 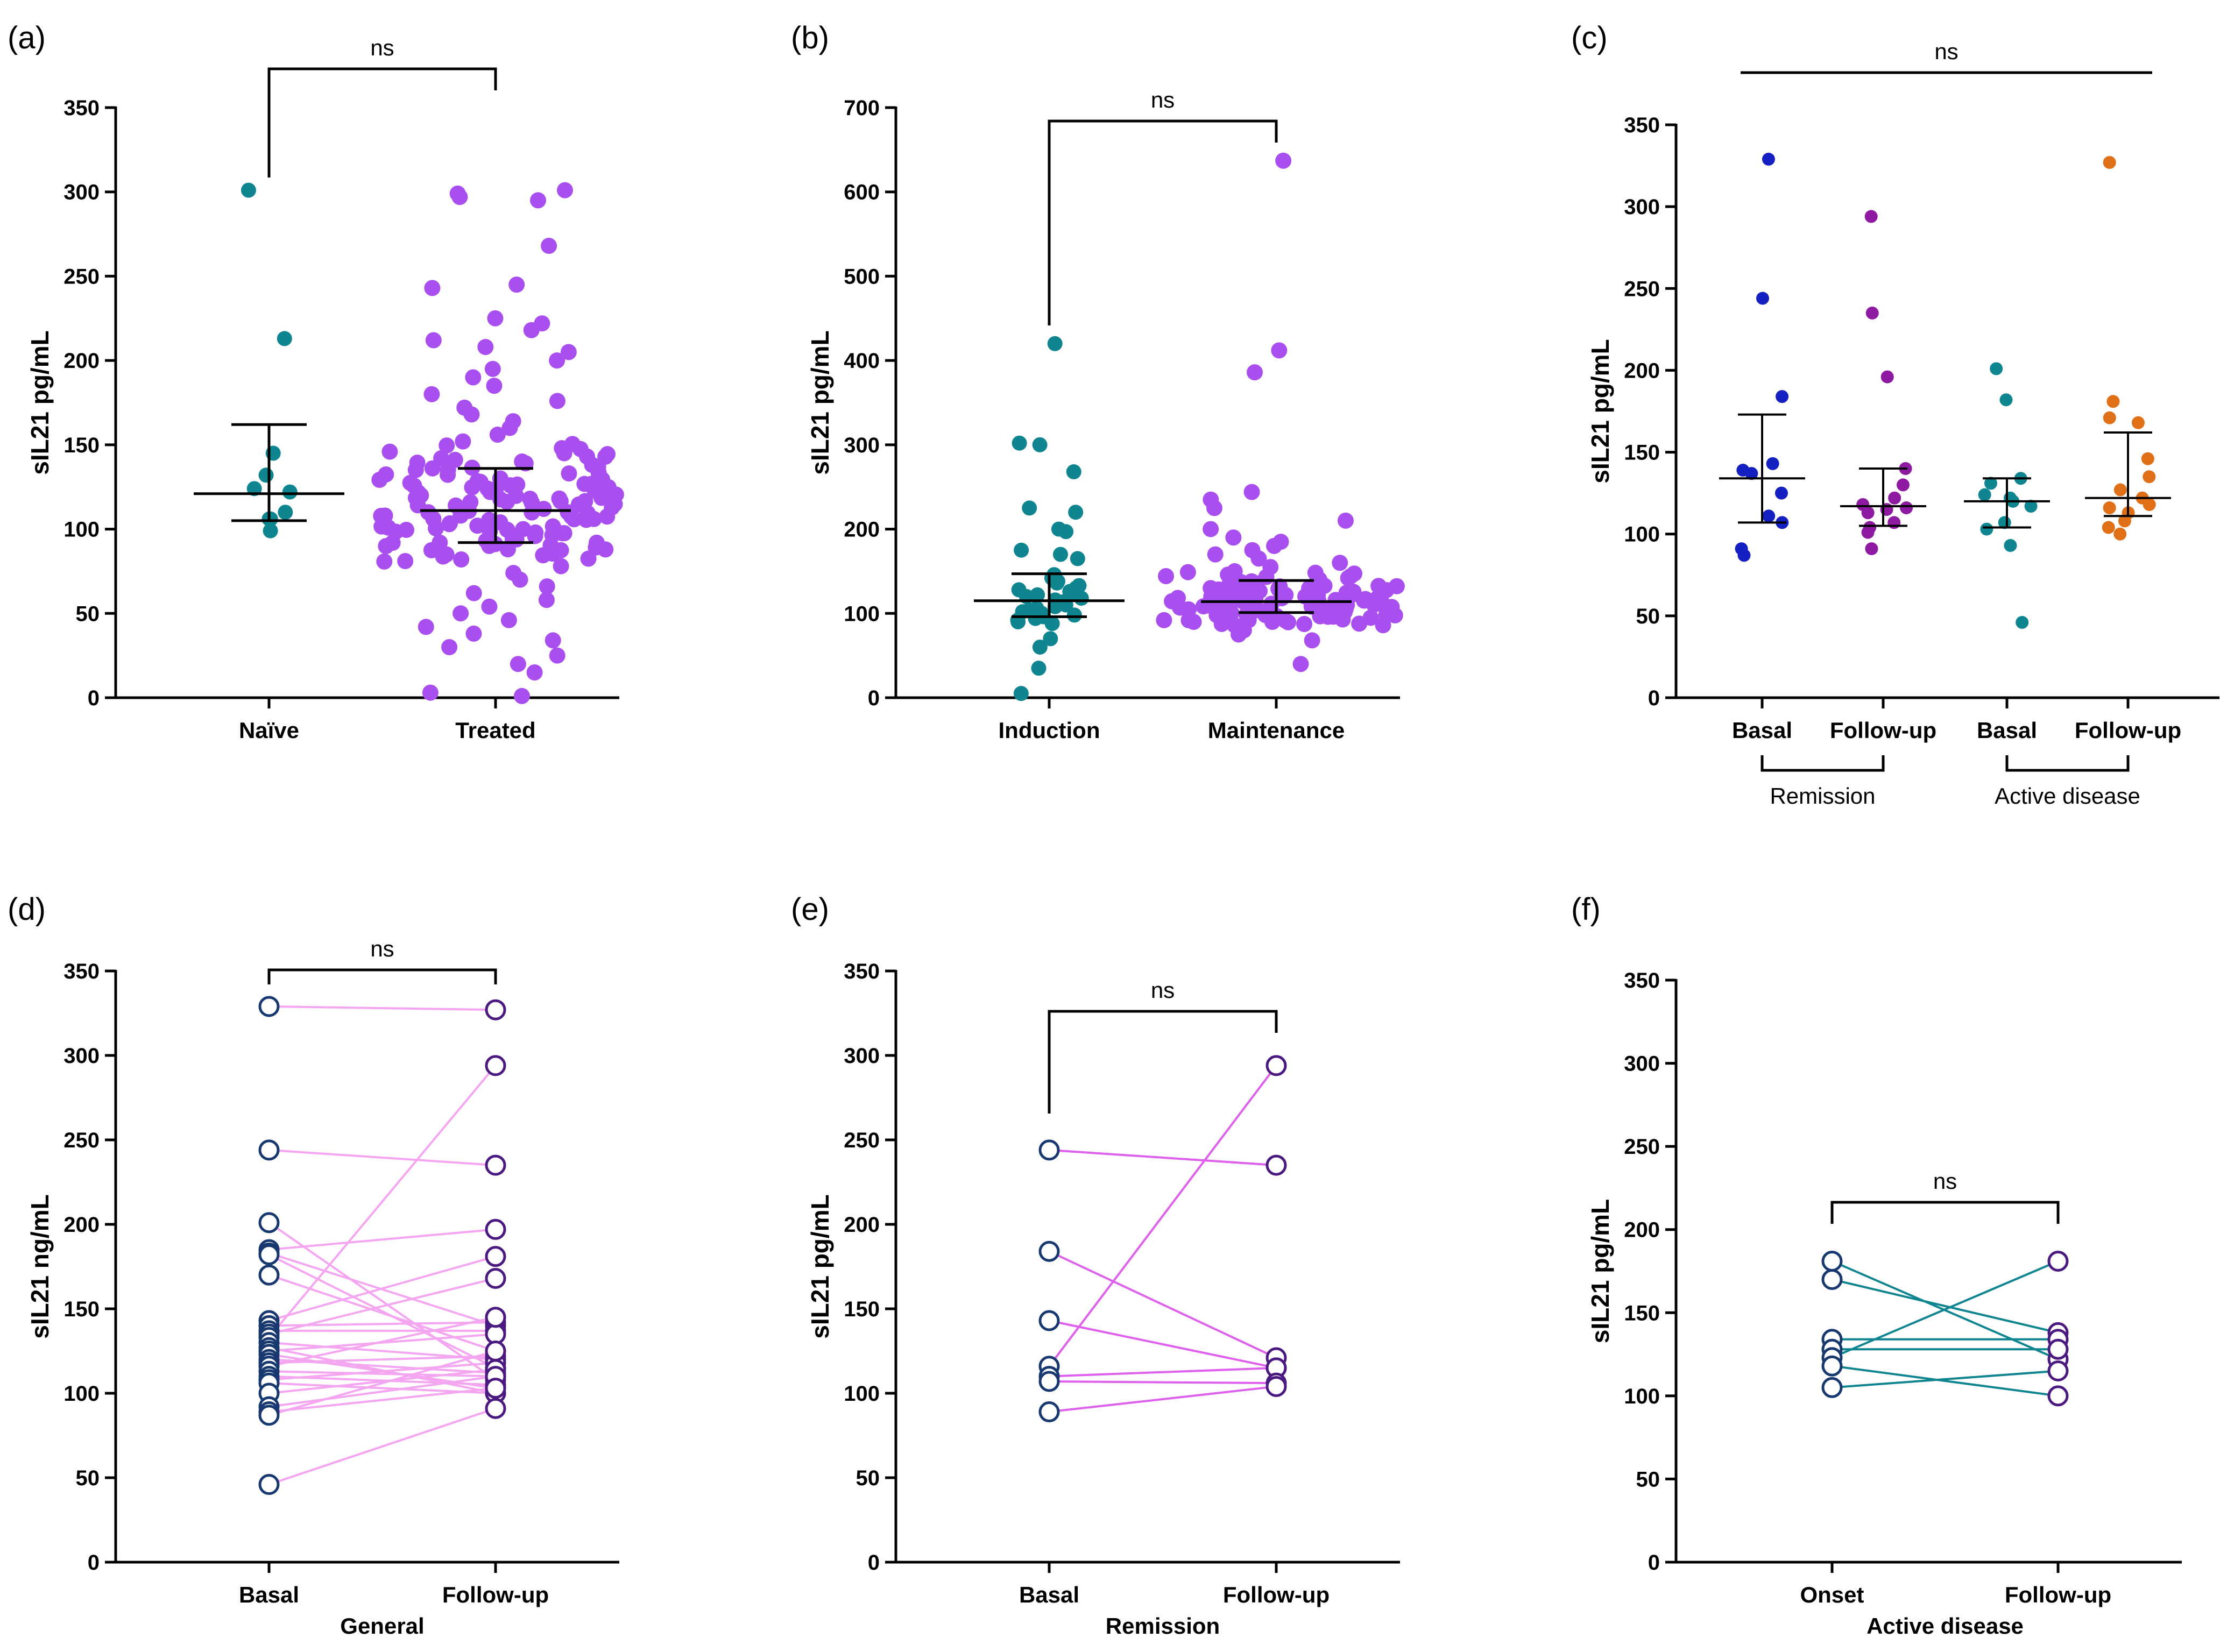 What do you see at coordinates (1822, 796) in the screenshot?
I see `group-label: Remission` at bounding box center [1822, 796].